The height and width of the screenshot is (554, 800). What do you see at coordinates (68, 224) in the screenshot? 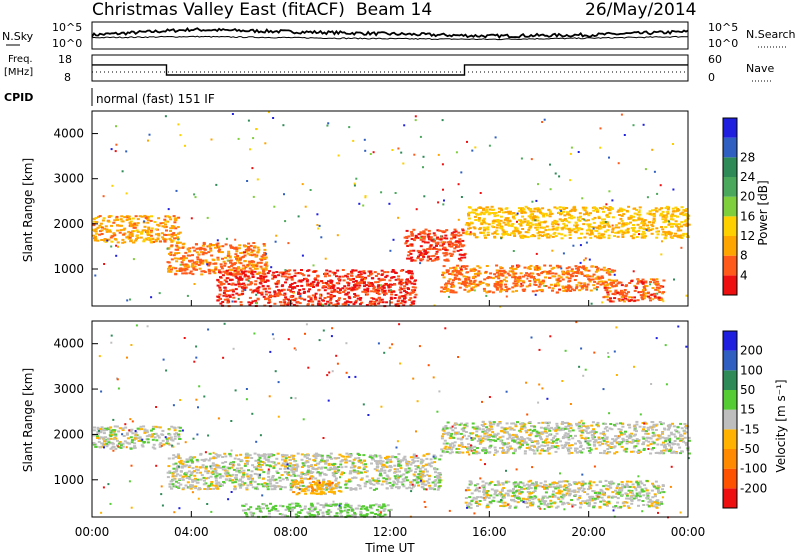
I see `power-y-tick-label: 2000` at bounding box center [68, 224].